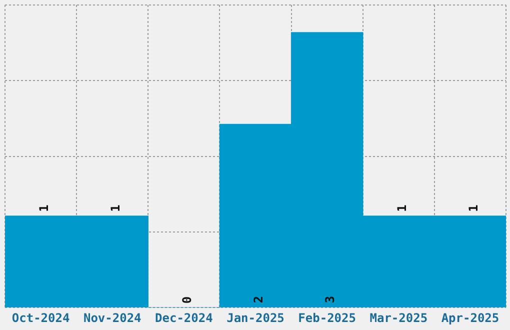  What do you see at coordinates (255, 317) in the screenshot?
I see `x-tick-label: Jan-2025` at bounding box center [255, 317].